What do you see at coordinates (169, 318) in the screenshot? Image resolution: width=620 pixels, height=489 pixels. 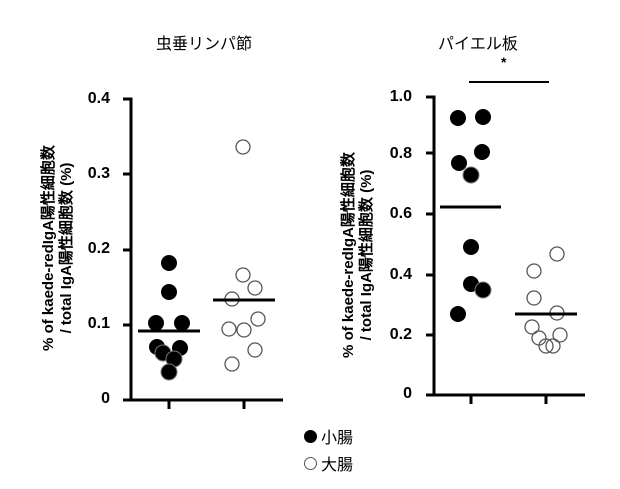 I see `left-series-small-intestine` at bounding box center [169, 318].